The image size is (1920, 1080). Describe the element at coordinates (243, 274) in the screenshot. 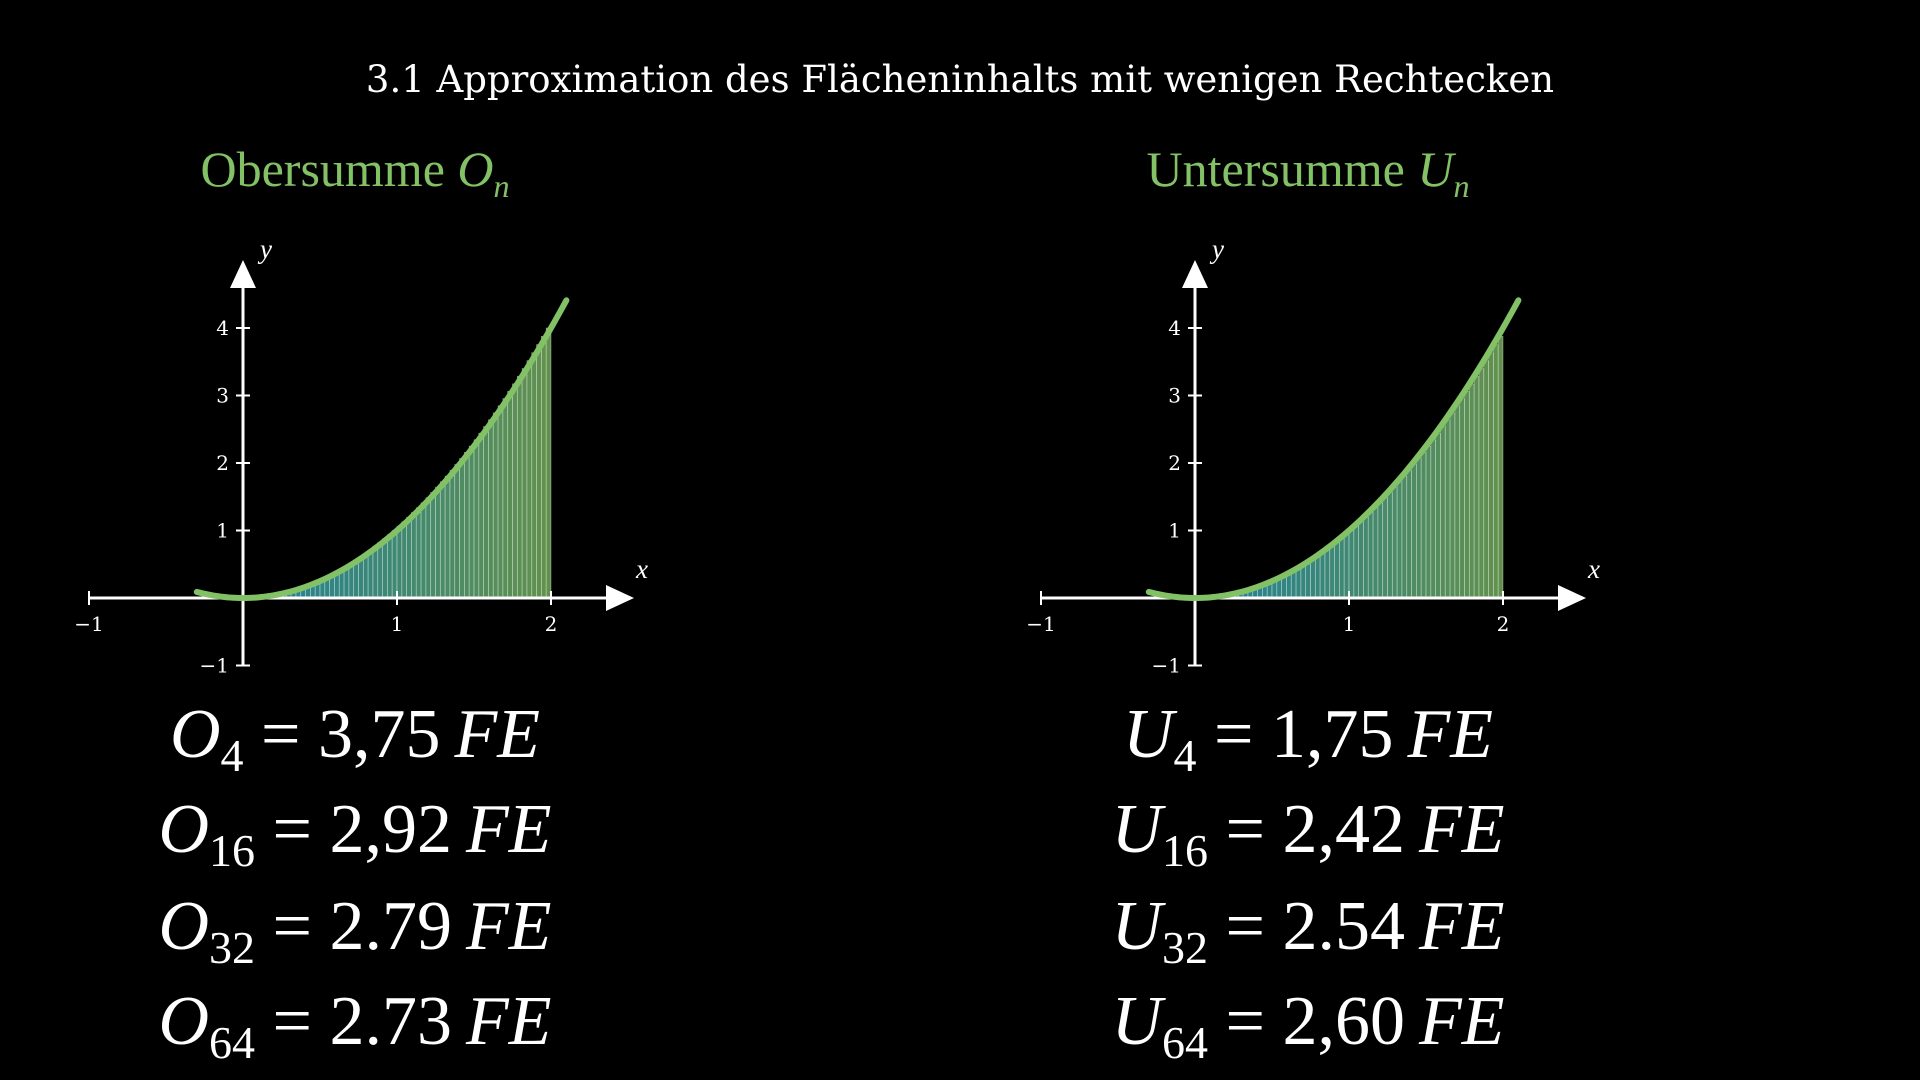

I see `y-axis-arrow` at that location.